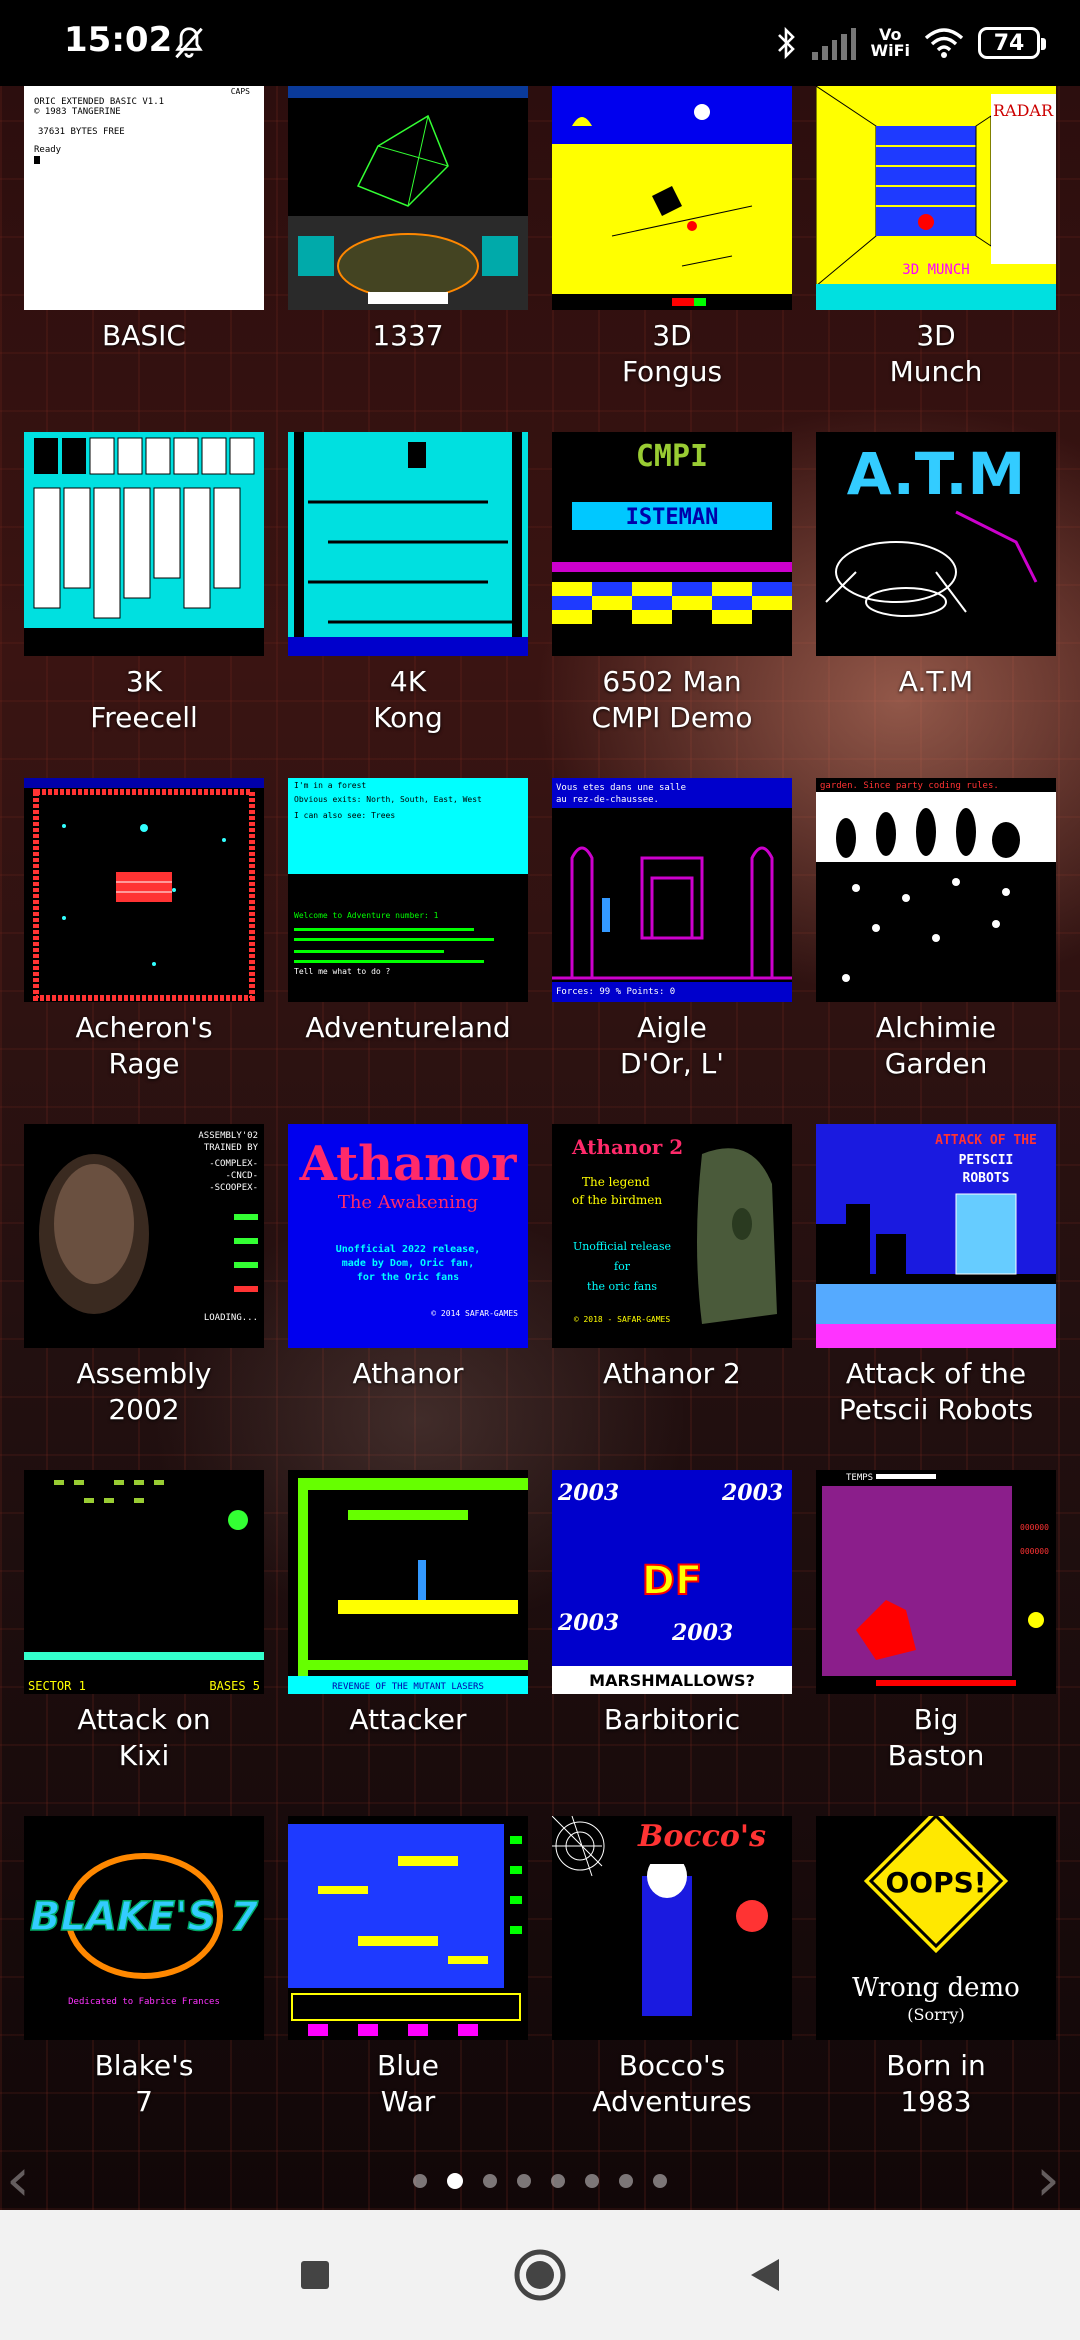  I want to click on svg-text: The Awakening, so click(408, 1202).